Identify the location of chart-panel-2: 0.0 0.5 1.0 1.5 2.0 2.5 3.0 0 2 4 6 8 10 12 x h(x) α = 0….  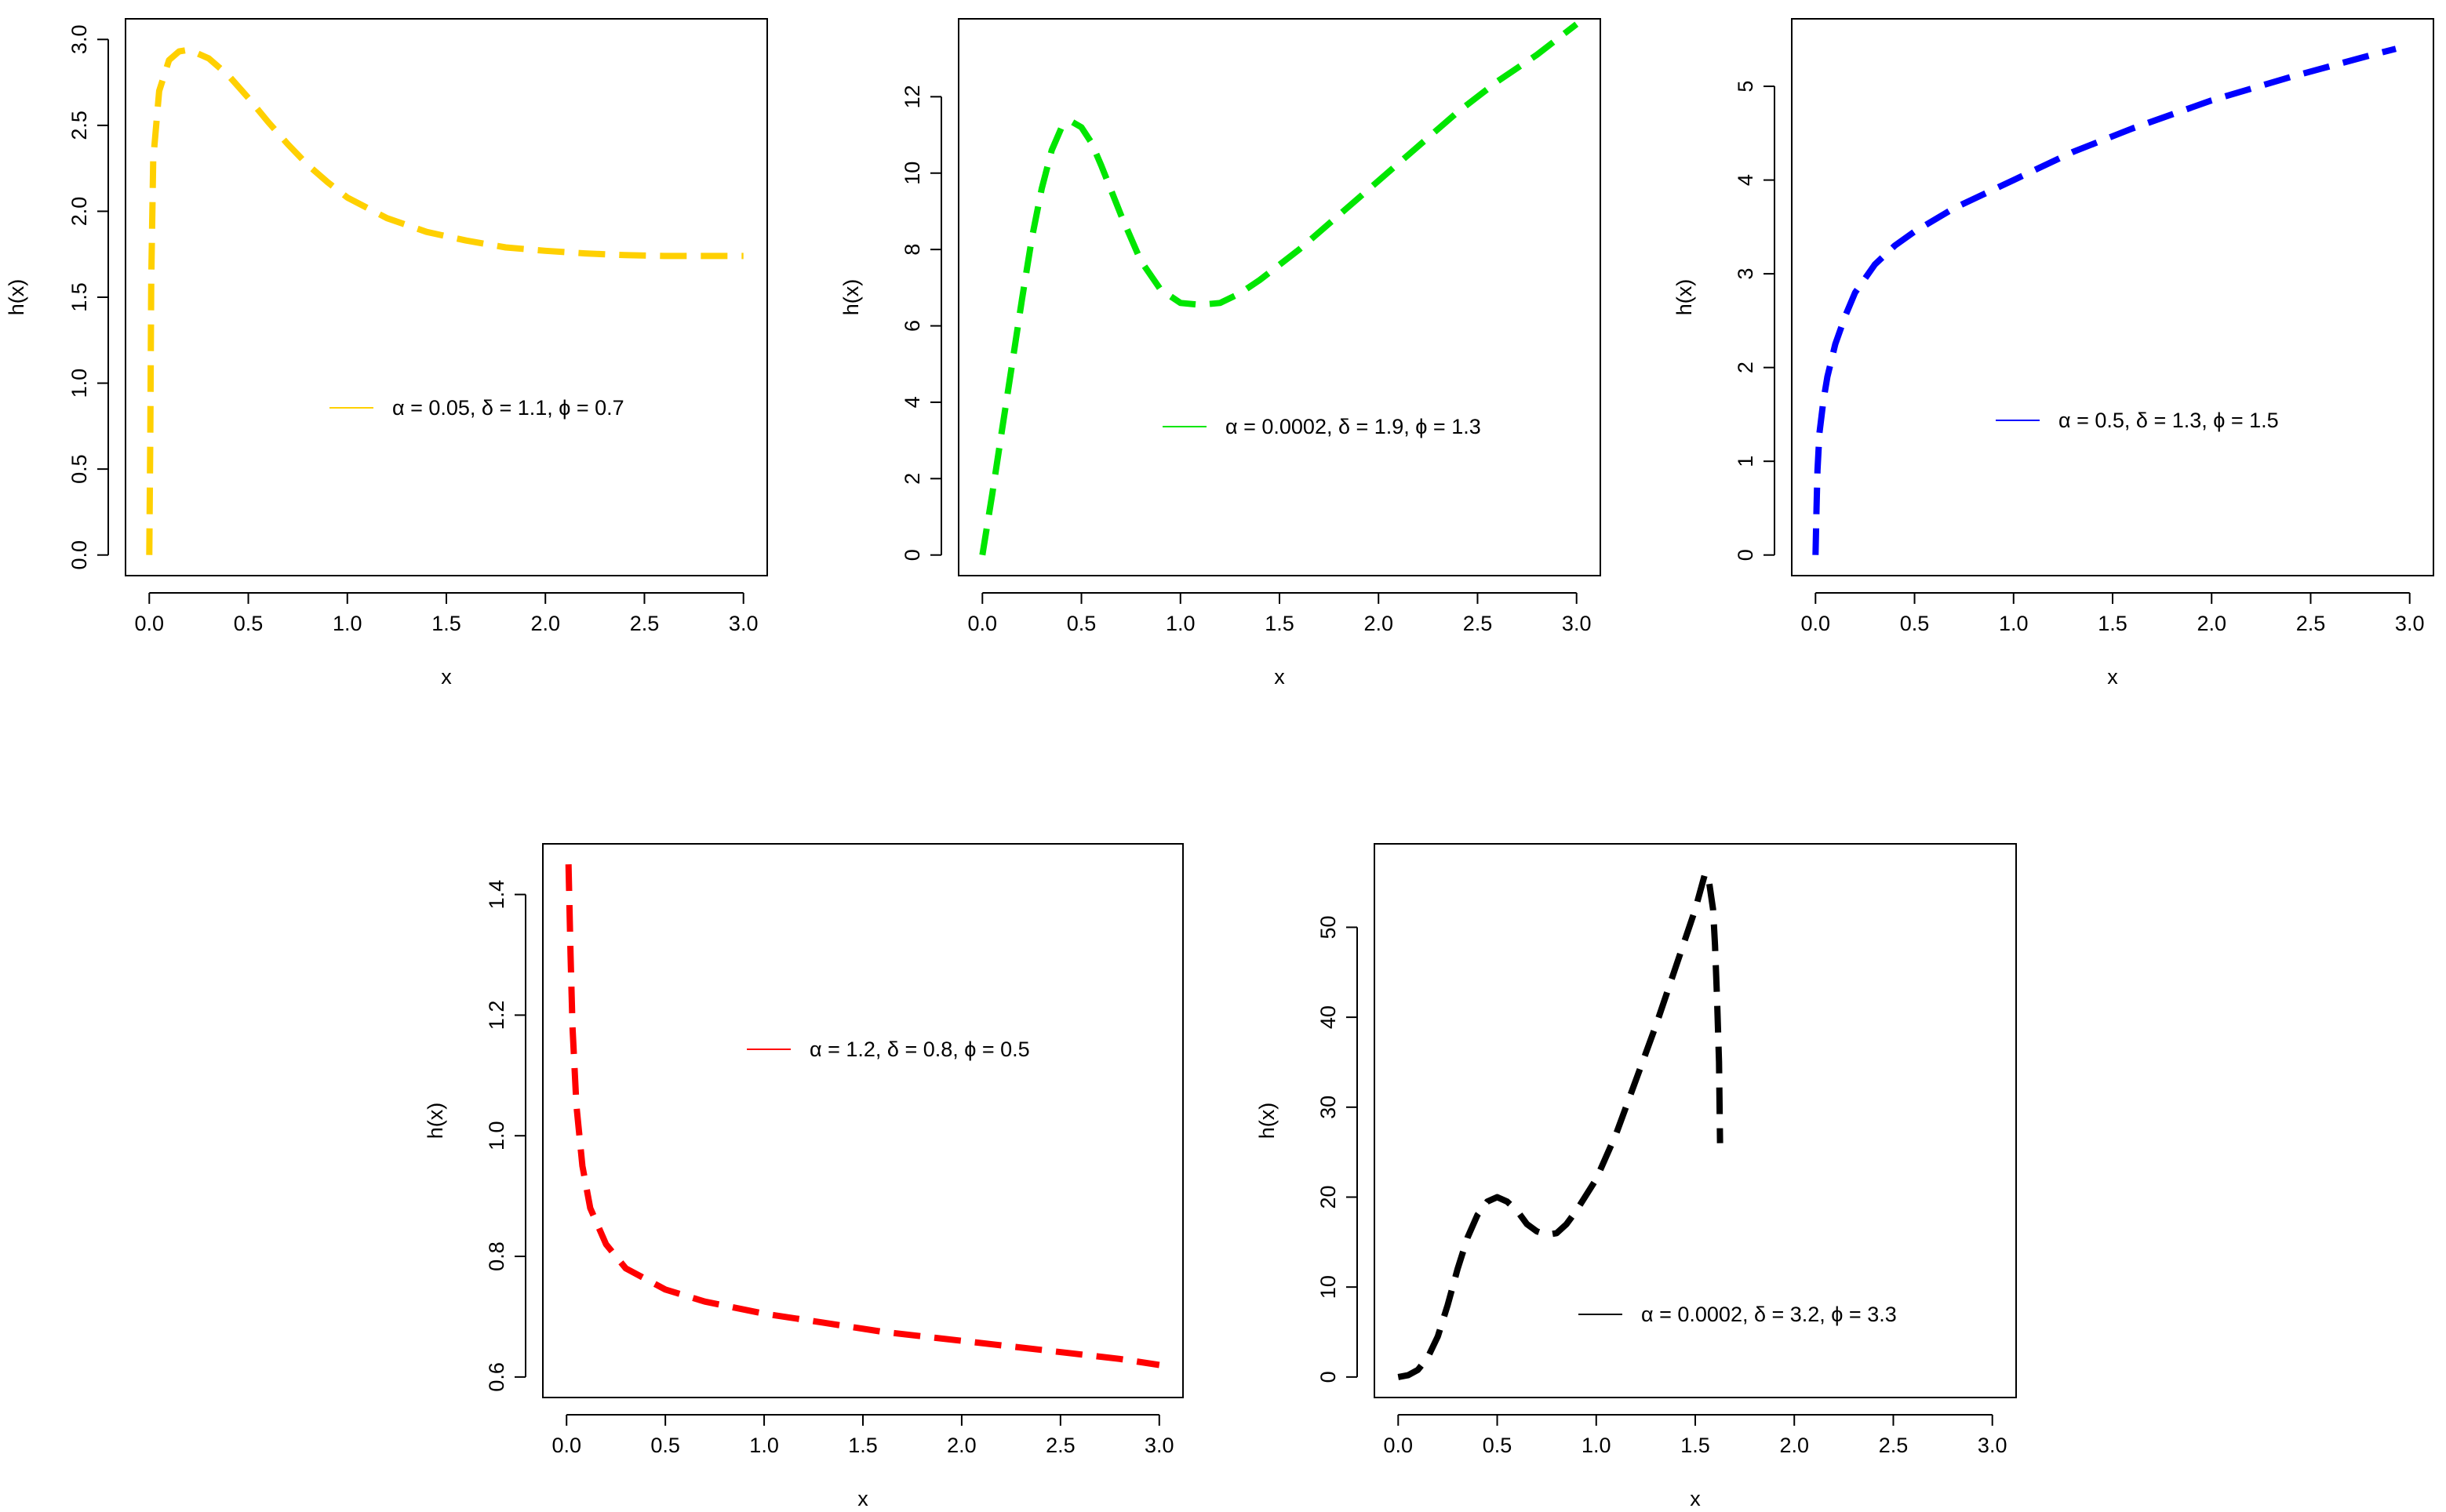
(1220, 353).